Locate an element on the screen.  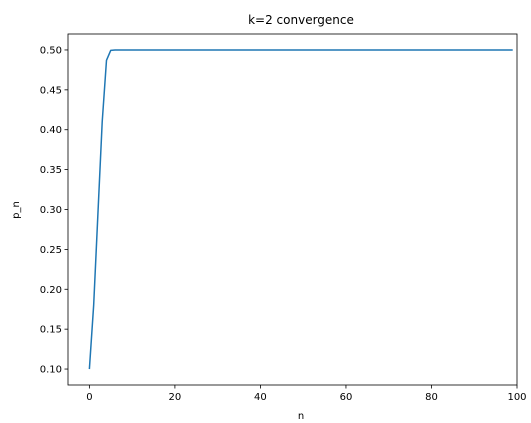
x-tick-label: 0 is located at coordinates (89, 397).